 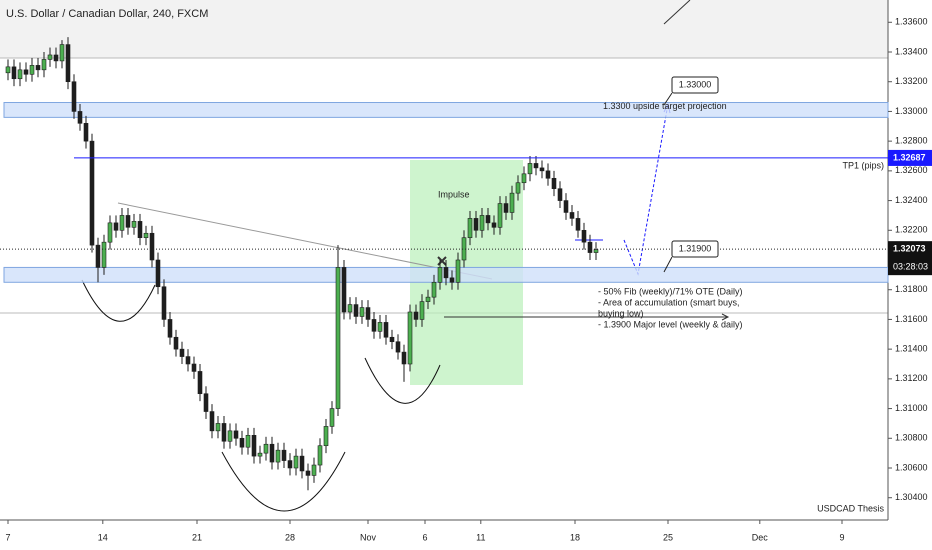 I want to click on x-tick-label: 28, so click(x=290, y=537).